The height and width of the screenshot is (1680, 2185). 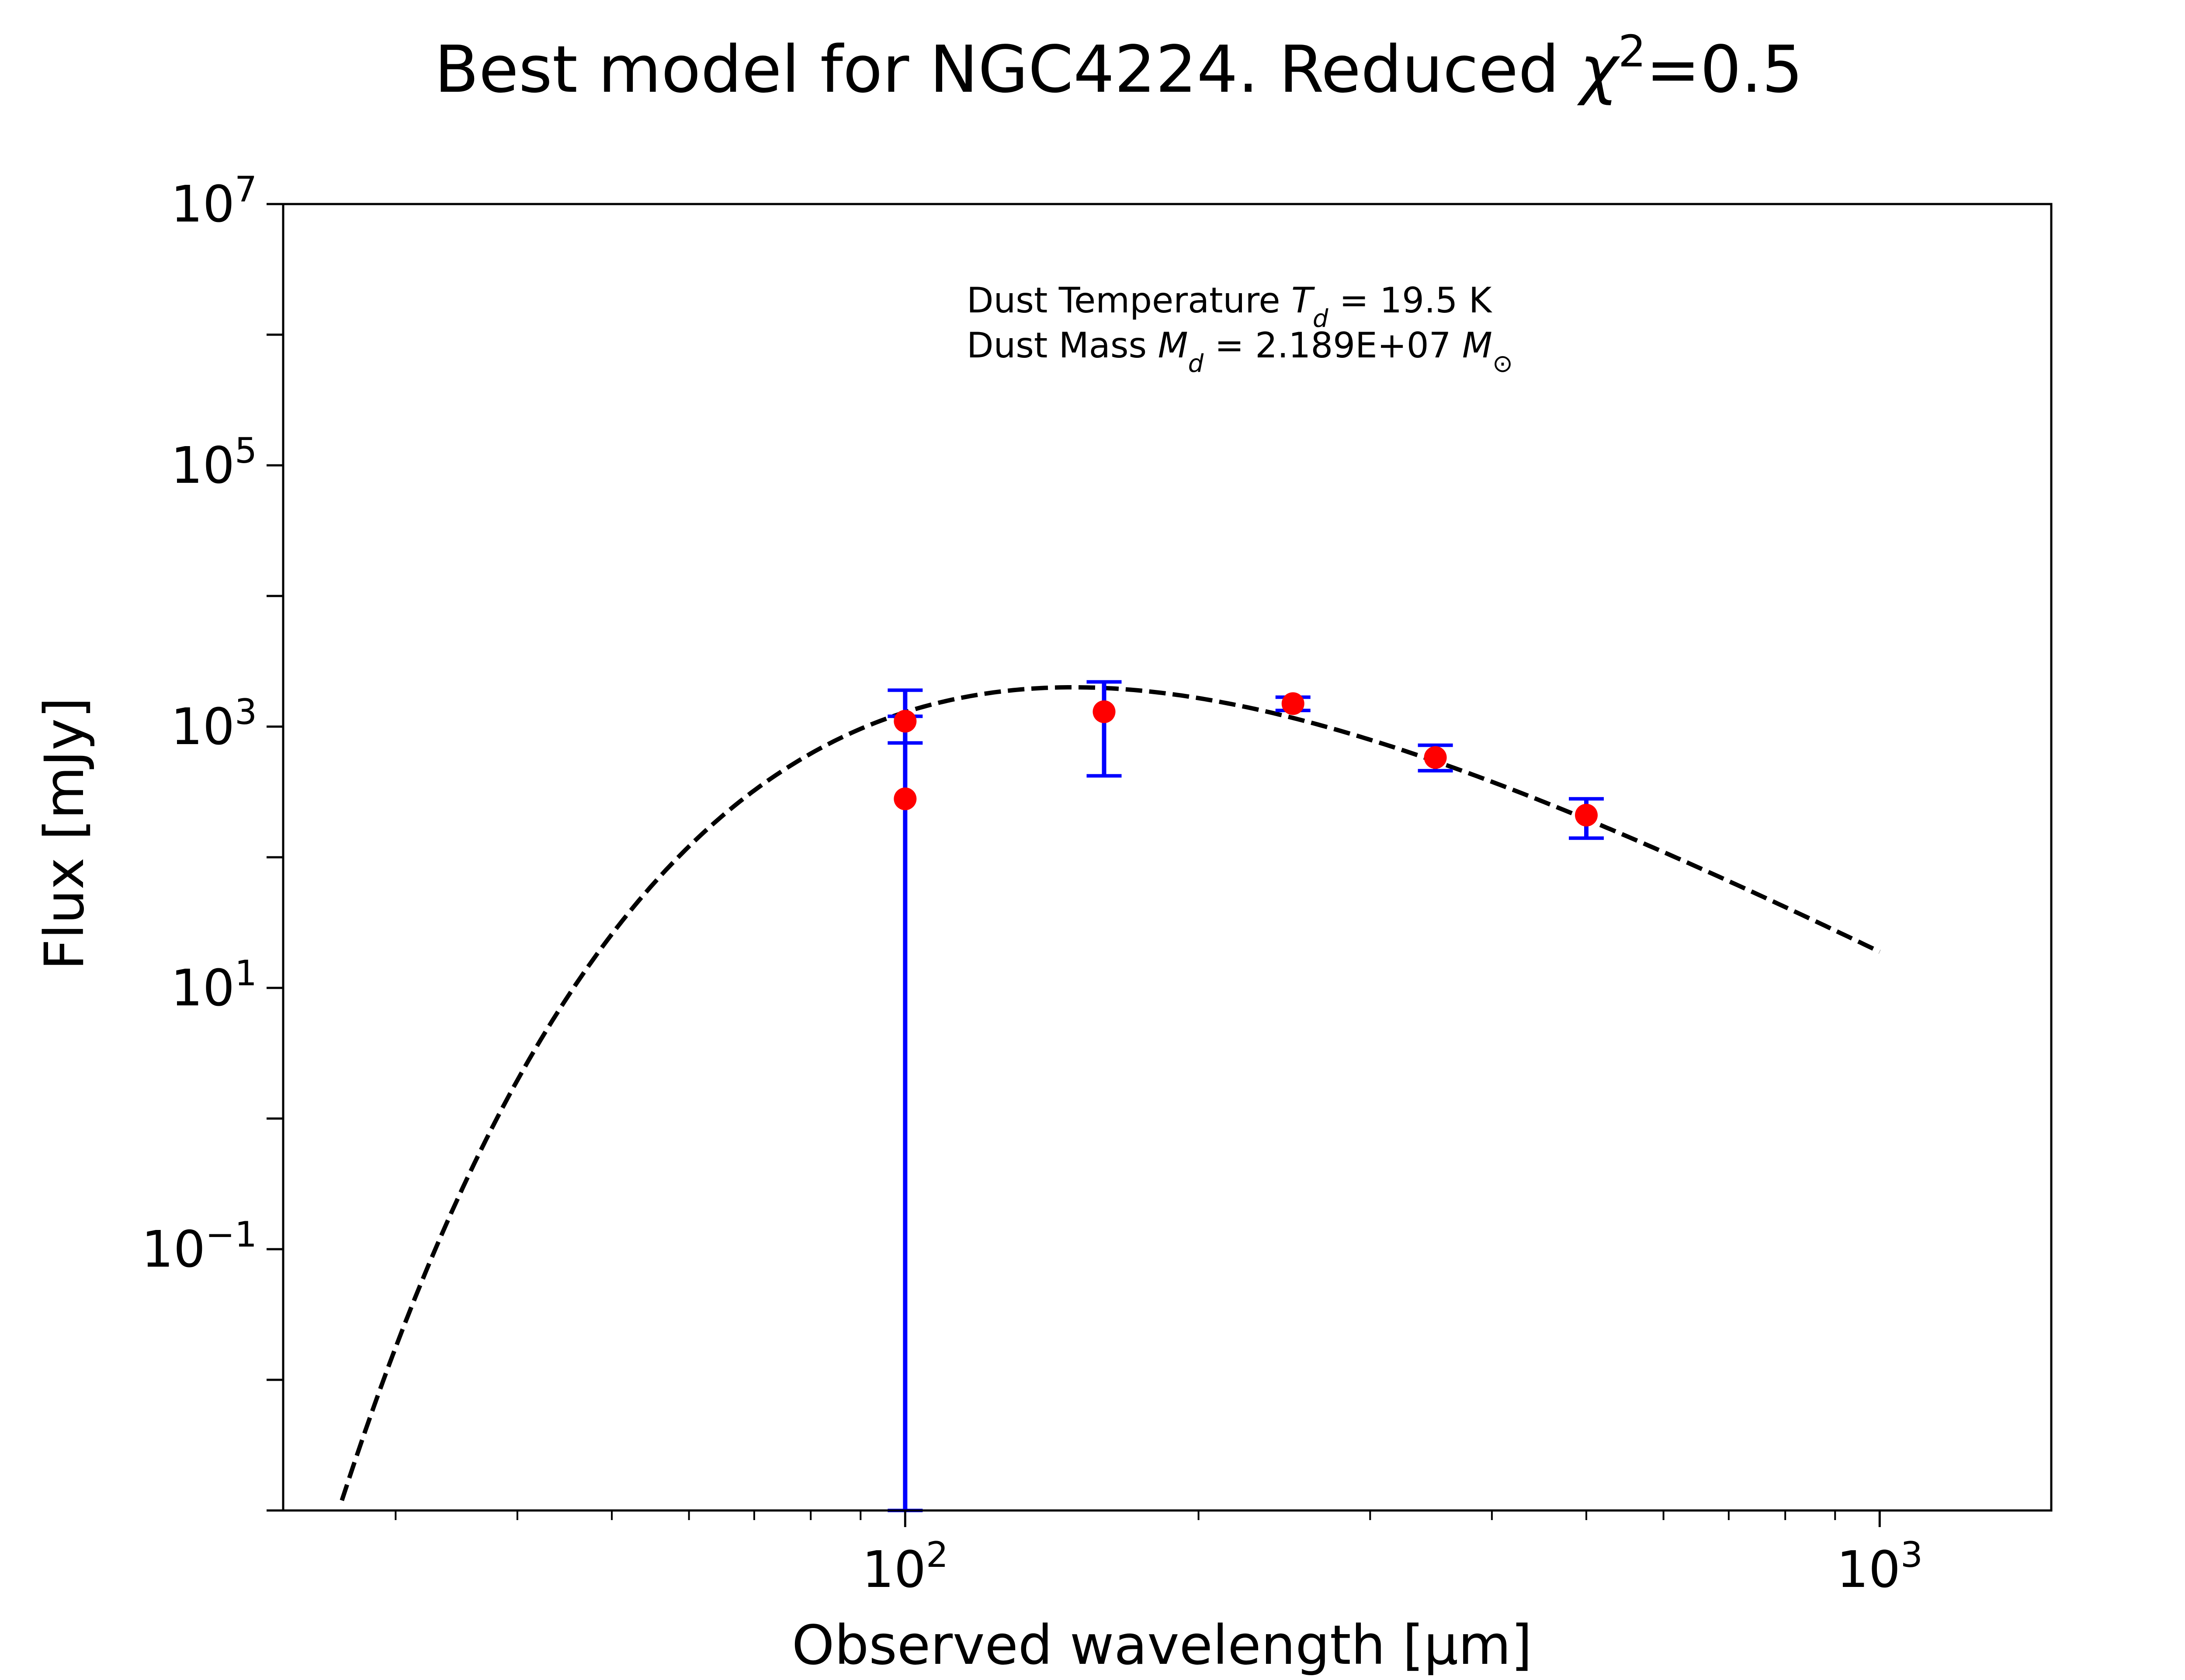 I want to click on x-tick-label: 103, so click(x=1880, y=1568).